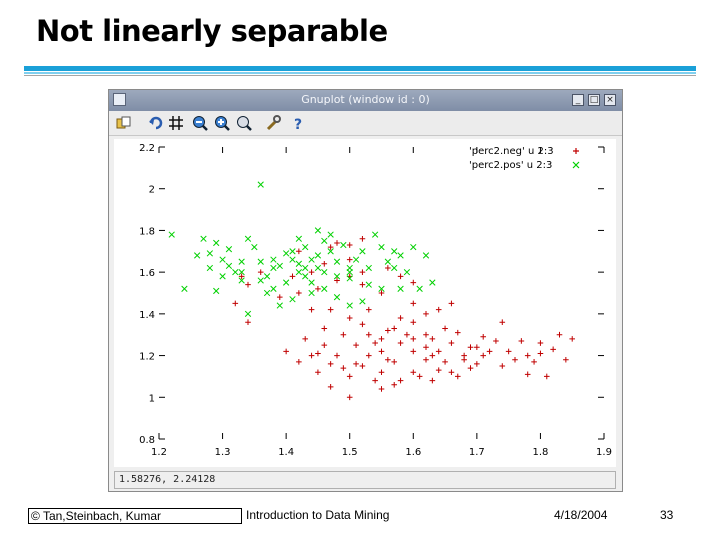 Image resolution: width=720 pixels, height=540 pixels. What do you see at coordinates (223, 452) in the screenshot?
I see `x-tick-label: 1.3` at bounding box center [223, 452].